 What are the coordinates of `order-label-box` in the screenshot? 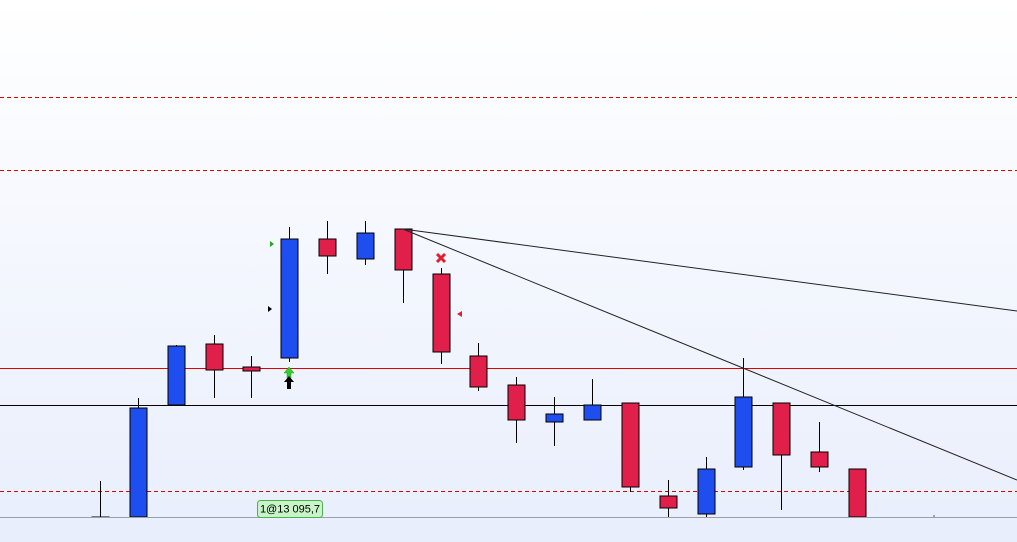 It's located at (290, 509).